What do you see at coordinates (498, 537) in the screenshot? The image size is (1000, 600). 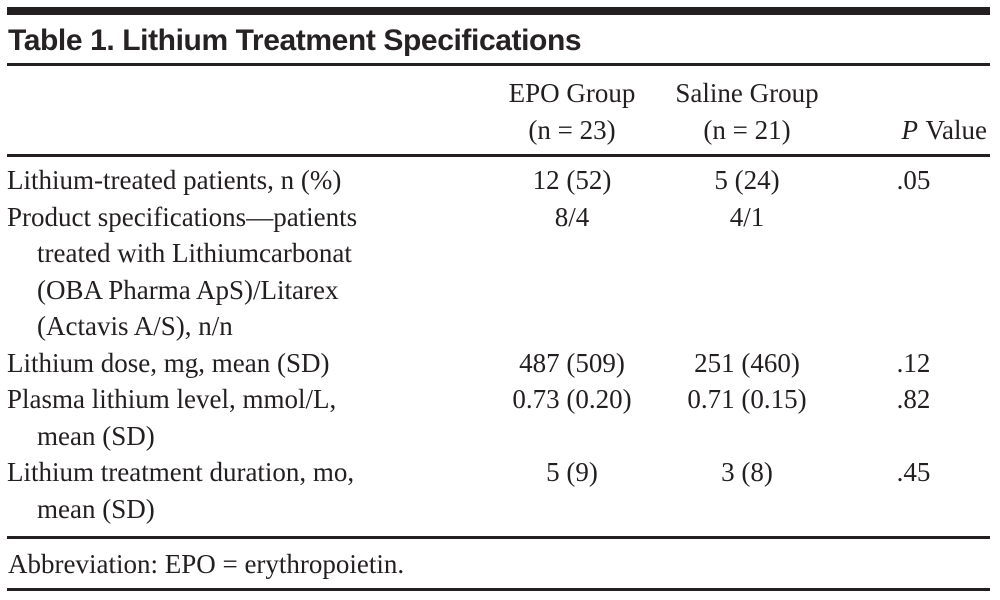 I see `footnote-top-rule` at bounding box center [498, 537].